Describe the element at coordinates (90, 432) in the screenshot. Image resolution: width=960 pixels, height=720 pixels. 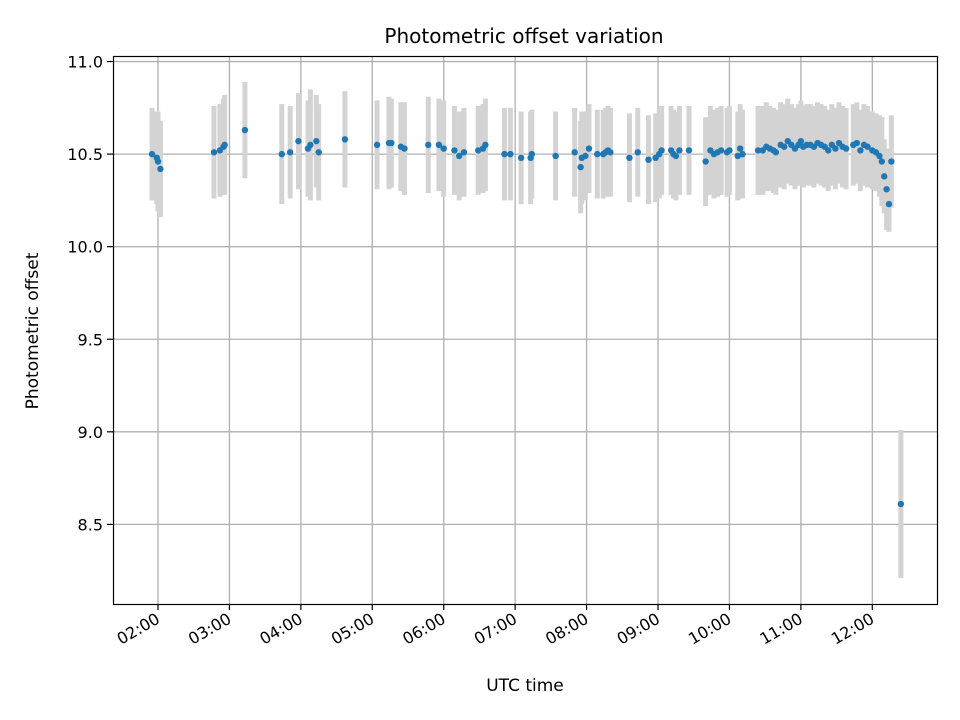
I see `y-tick-label: 9.0` at that location.